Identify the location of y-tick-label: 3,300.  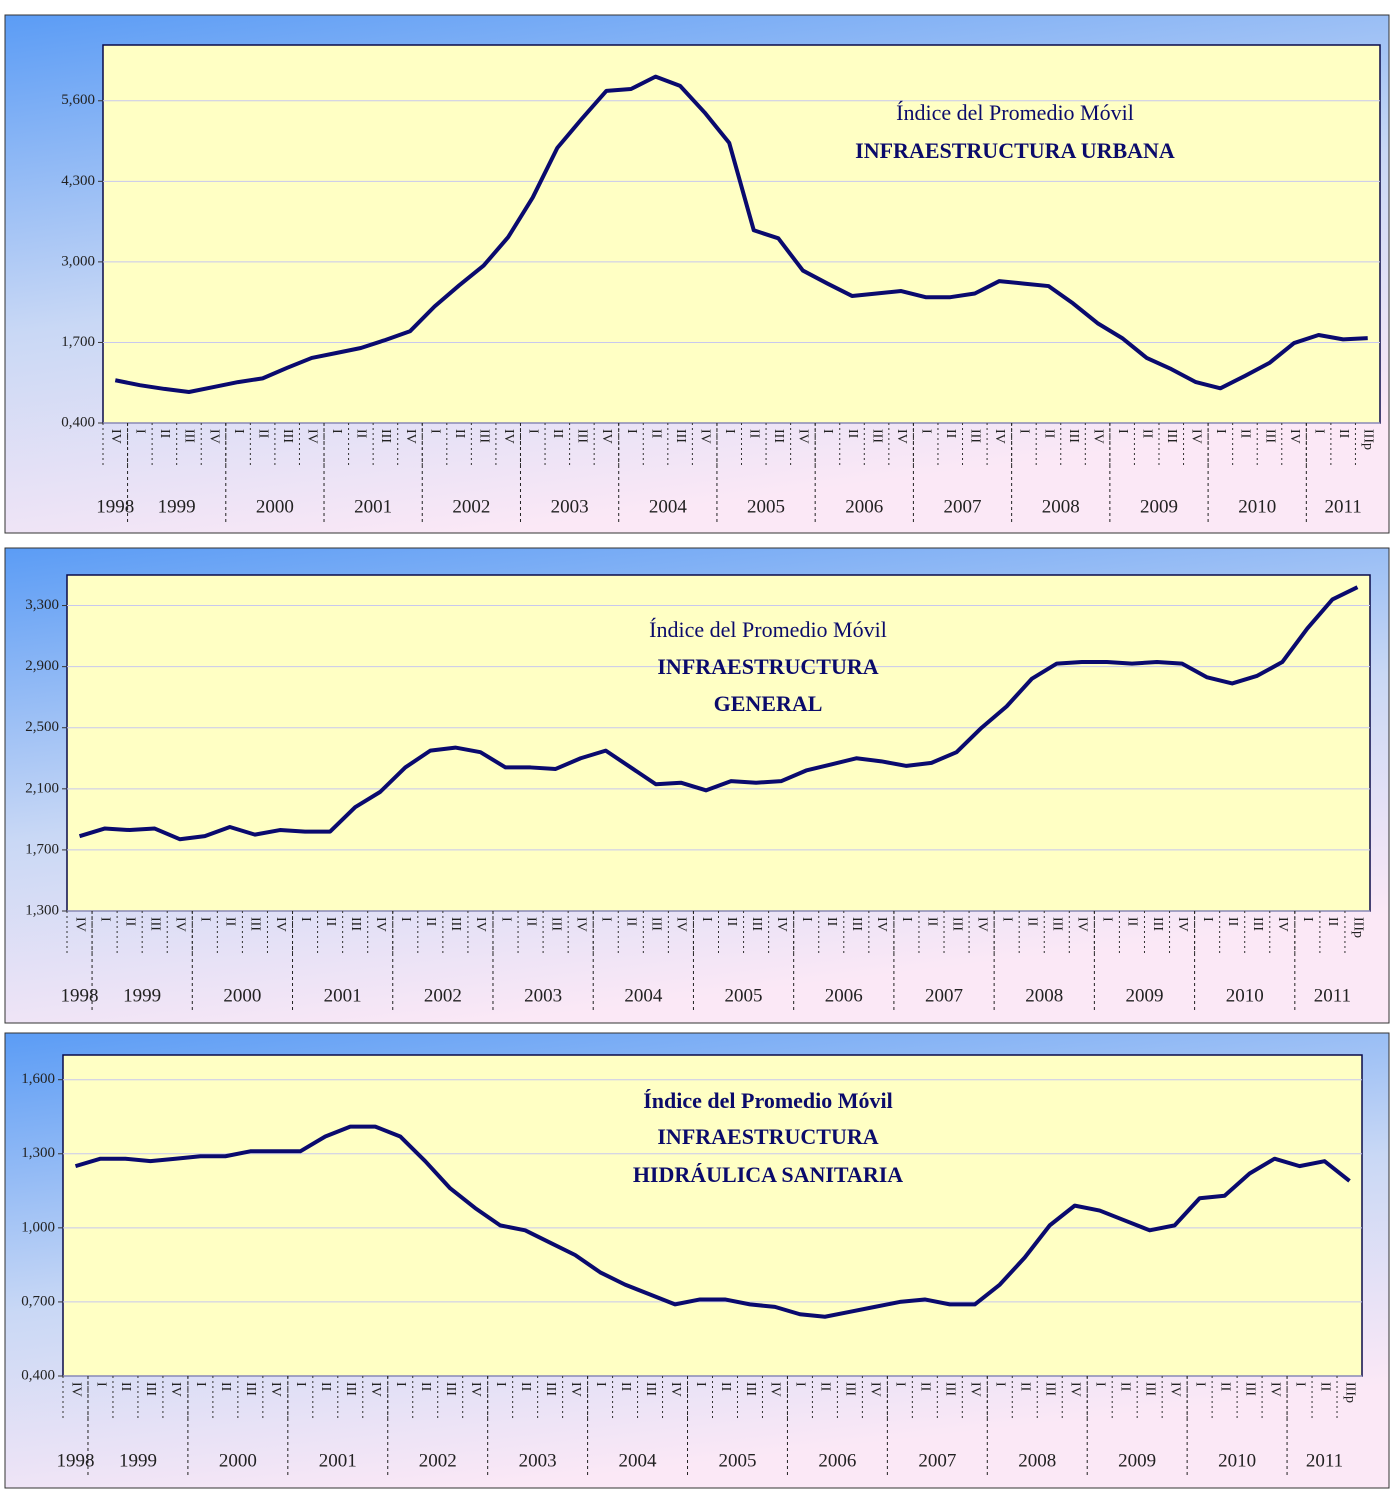
(42, 605).